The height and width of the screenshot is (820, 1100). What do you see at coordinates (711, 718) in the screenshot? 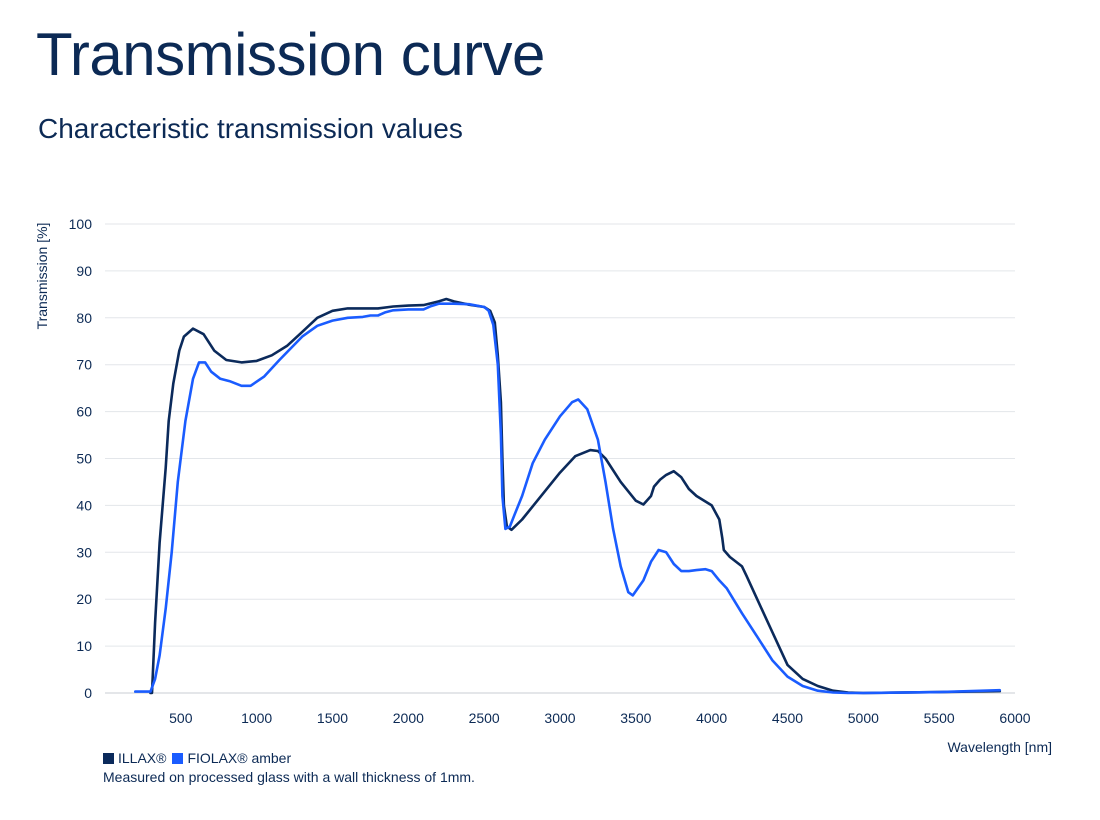
I see `x-tick-label-4000: 4000` at bounding box center [711, 718].